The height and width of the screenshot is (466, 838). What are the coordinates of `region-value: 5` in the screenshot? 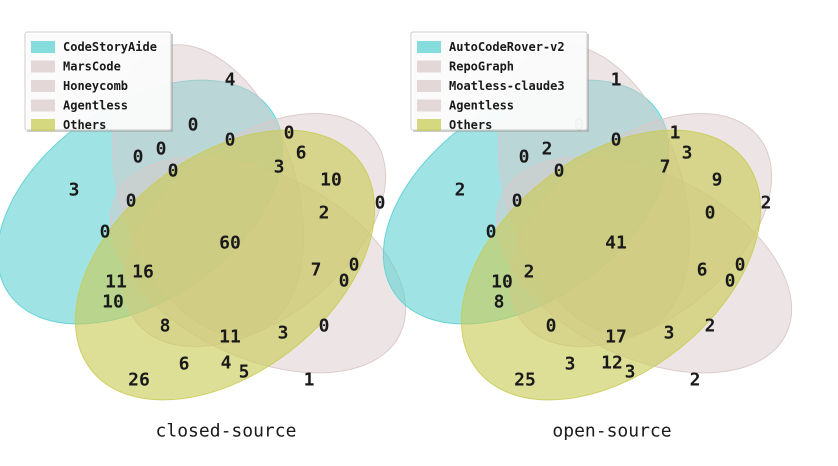 It's located at (244, 372).